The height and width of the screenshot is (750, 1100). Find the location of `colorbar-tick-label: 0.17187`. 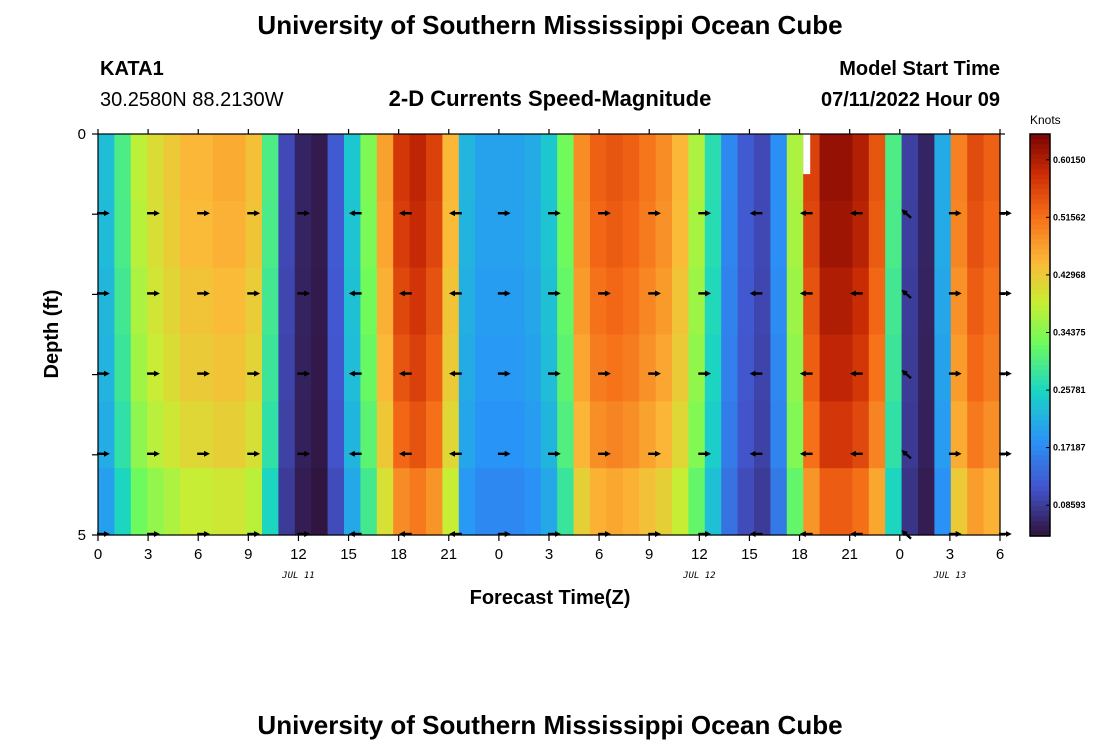

colorbar-tick-label: 0.17187 is located at coordinates (1069, 448).